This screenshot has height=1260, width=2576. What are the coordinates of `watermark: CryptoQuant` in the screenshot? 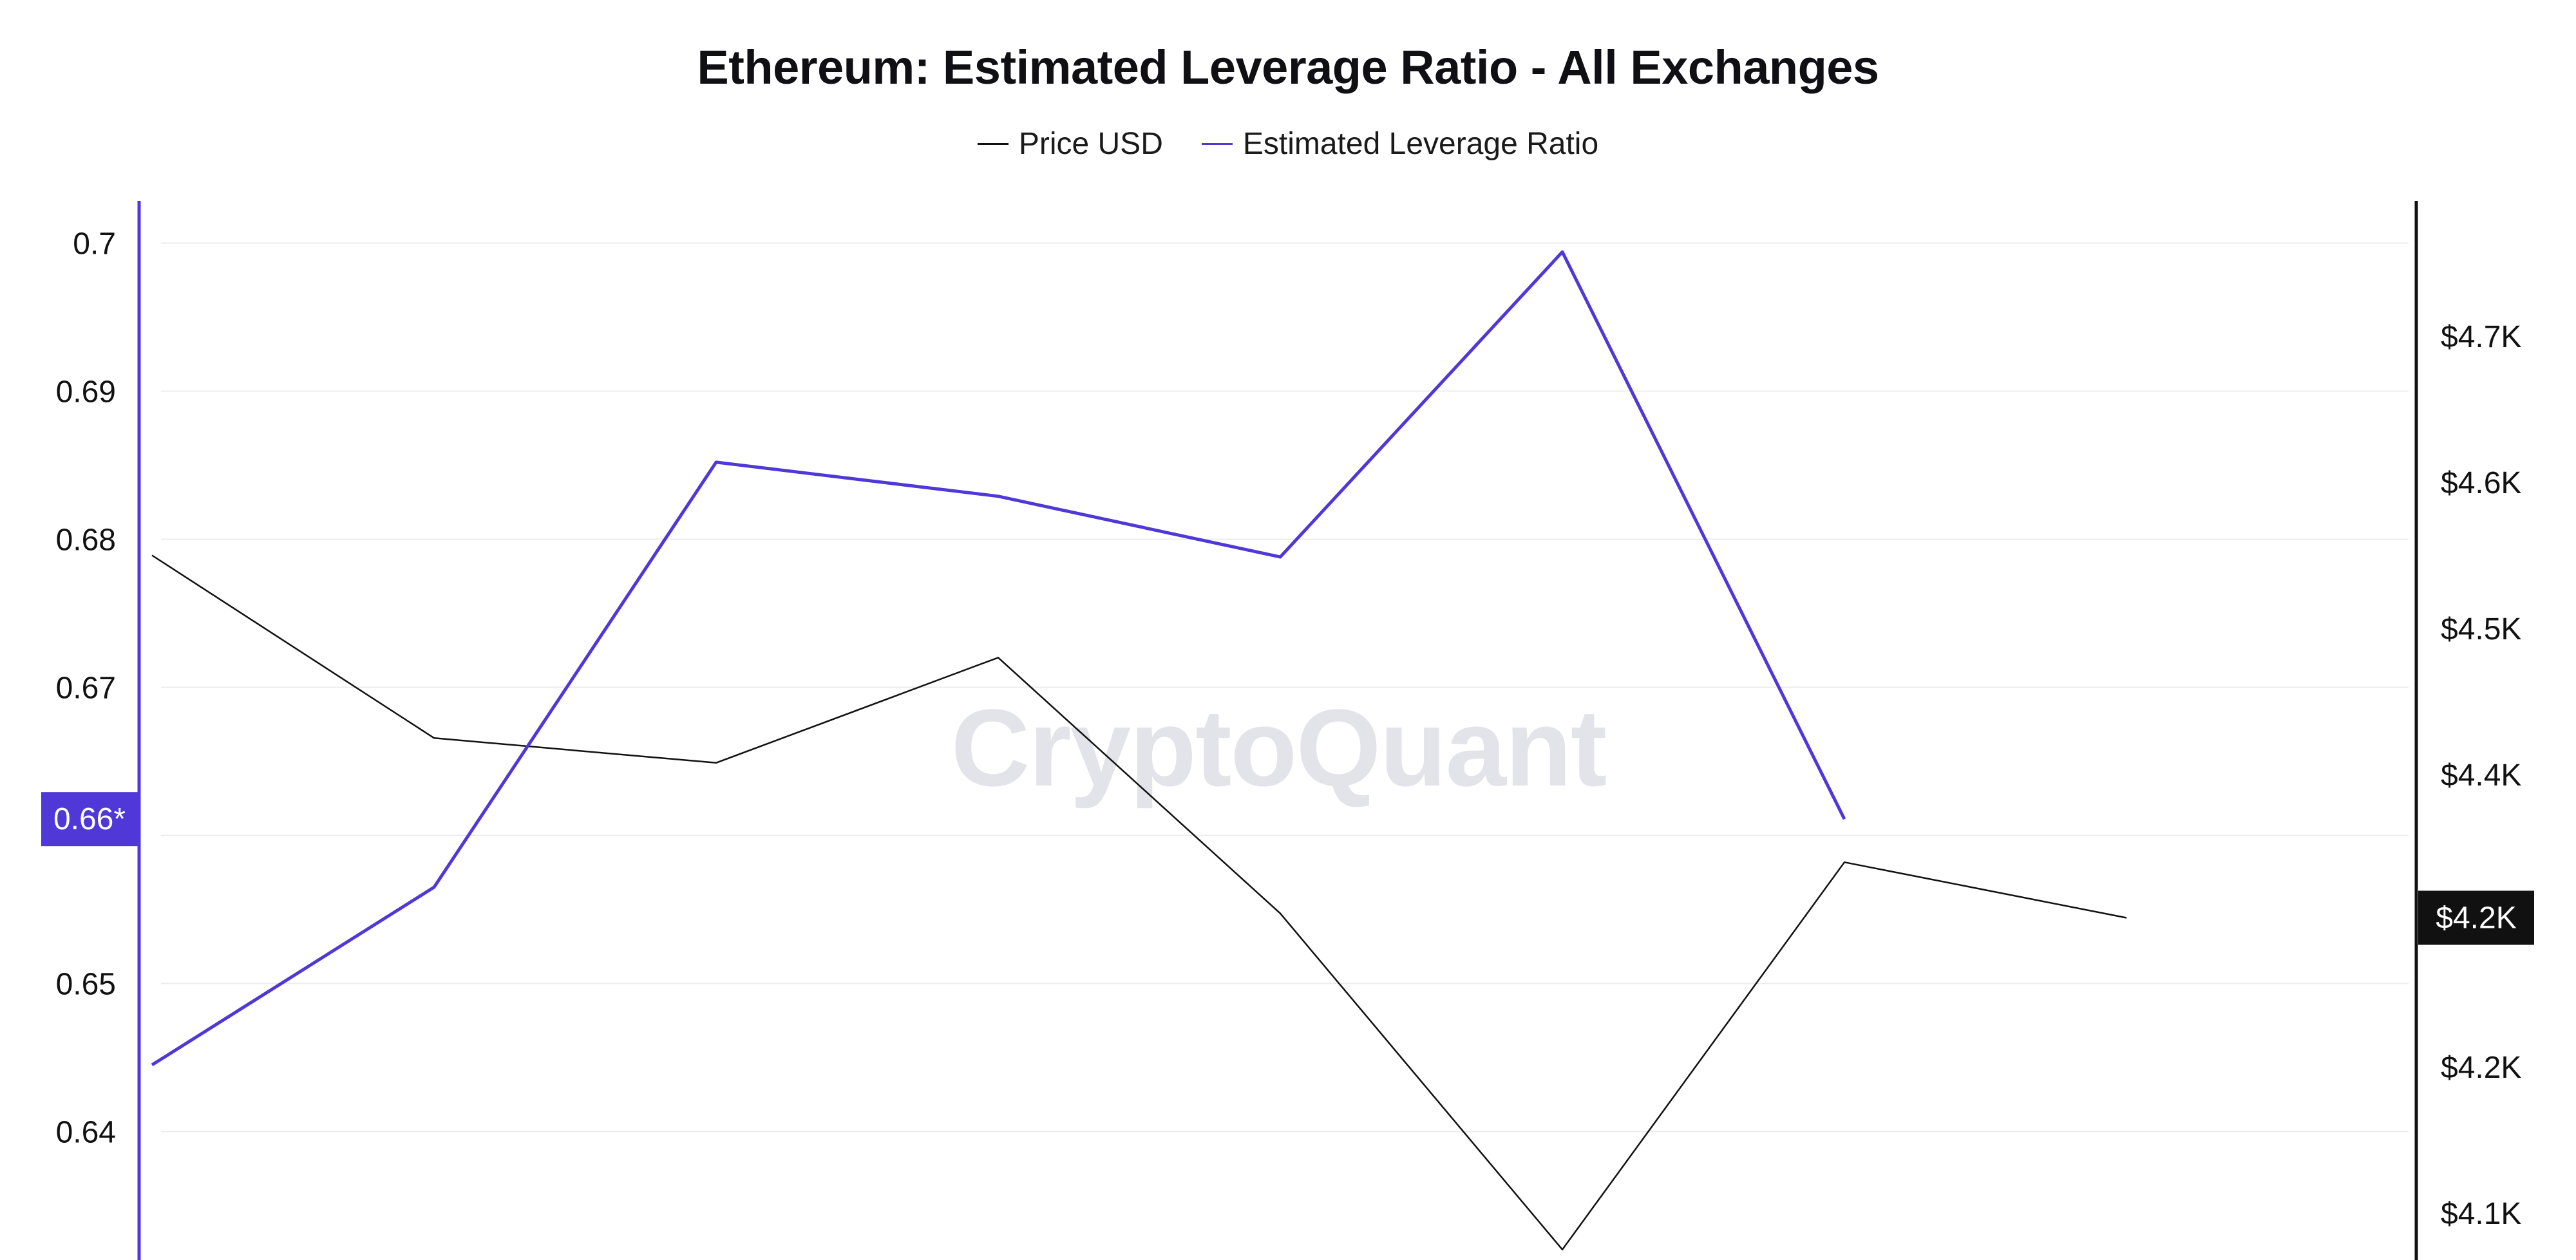 It's located at (1278, 748).